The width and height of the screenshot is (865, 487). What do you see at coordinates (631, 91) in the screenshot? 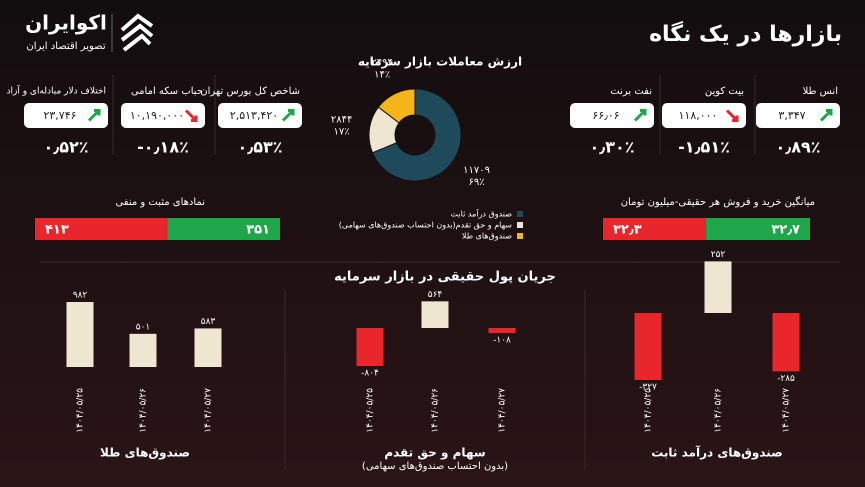
I see `indicator-title: نفت برنت` at bounding box center [631, 91].